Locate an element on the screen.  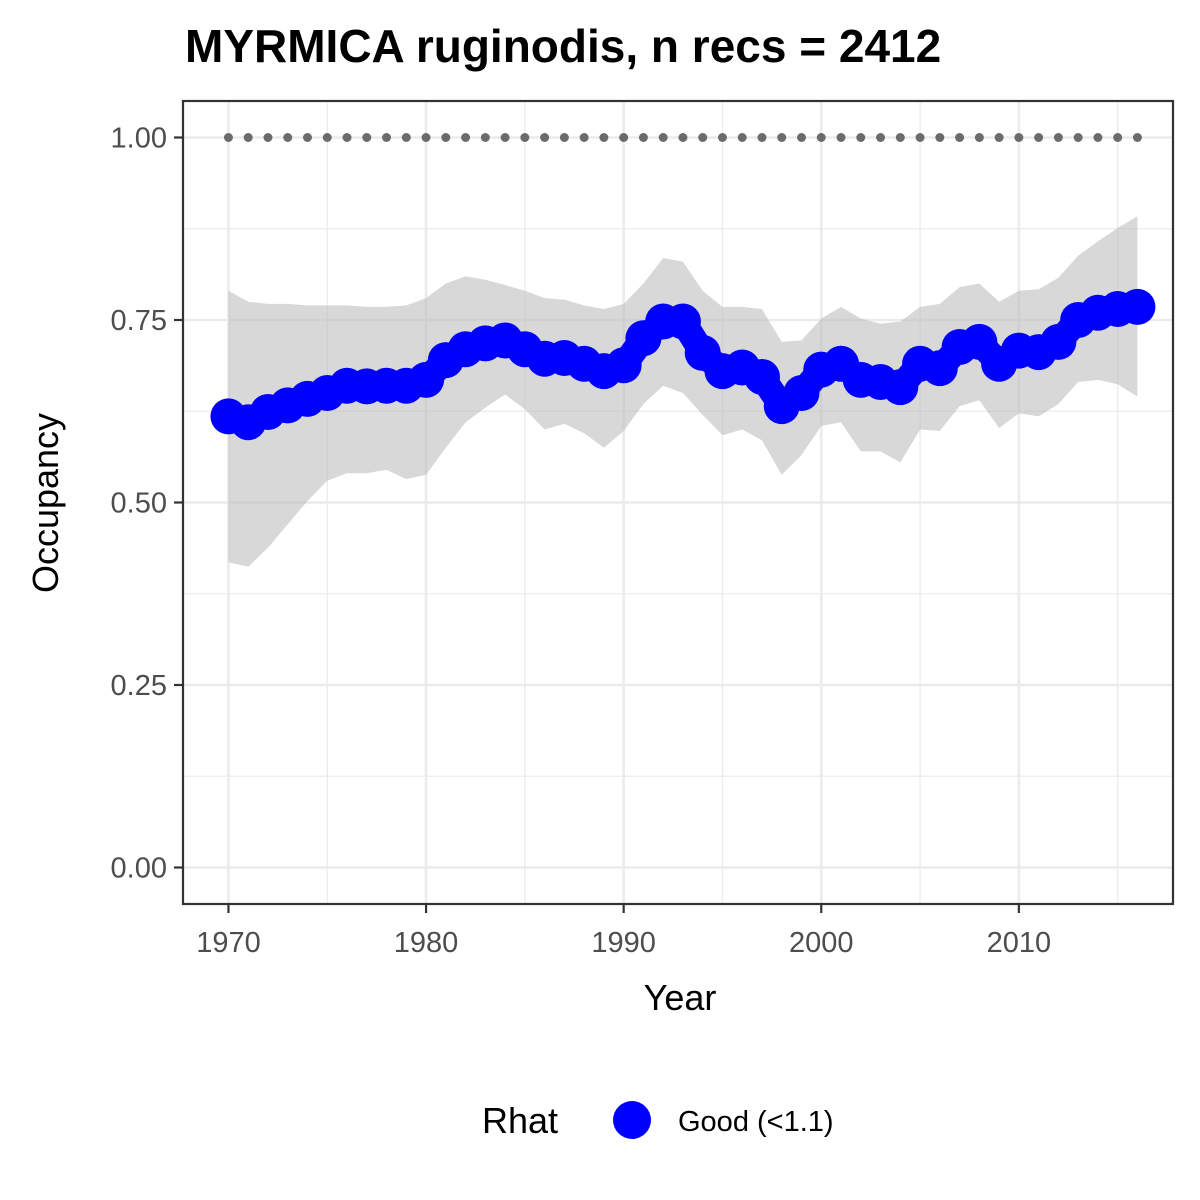
x-tick-label: 2000 is located at coordinates (821, 943).